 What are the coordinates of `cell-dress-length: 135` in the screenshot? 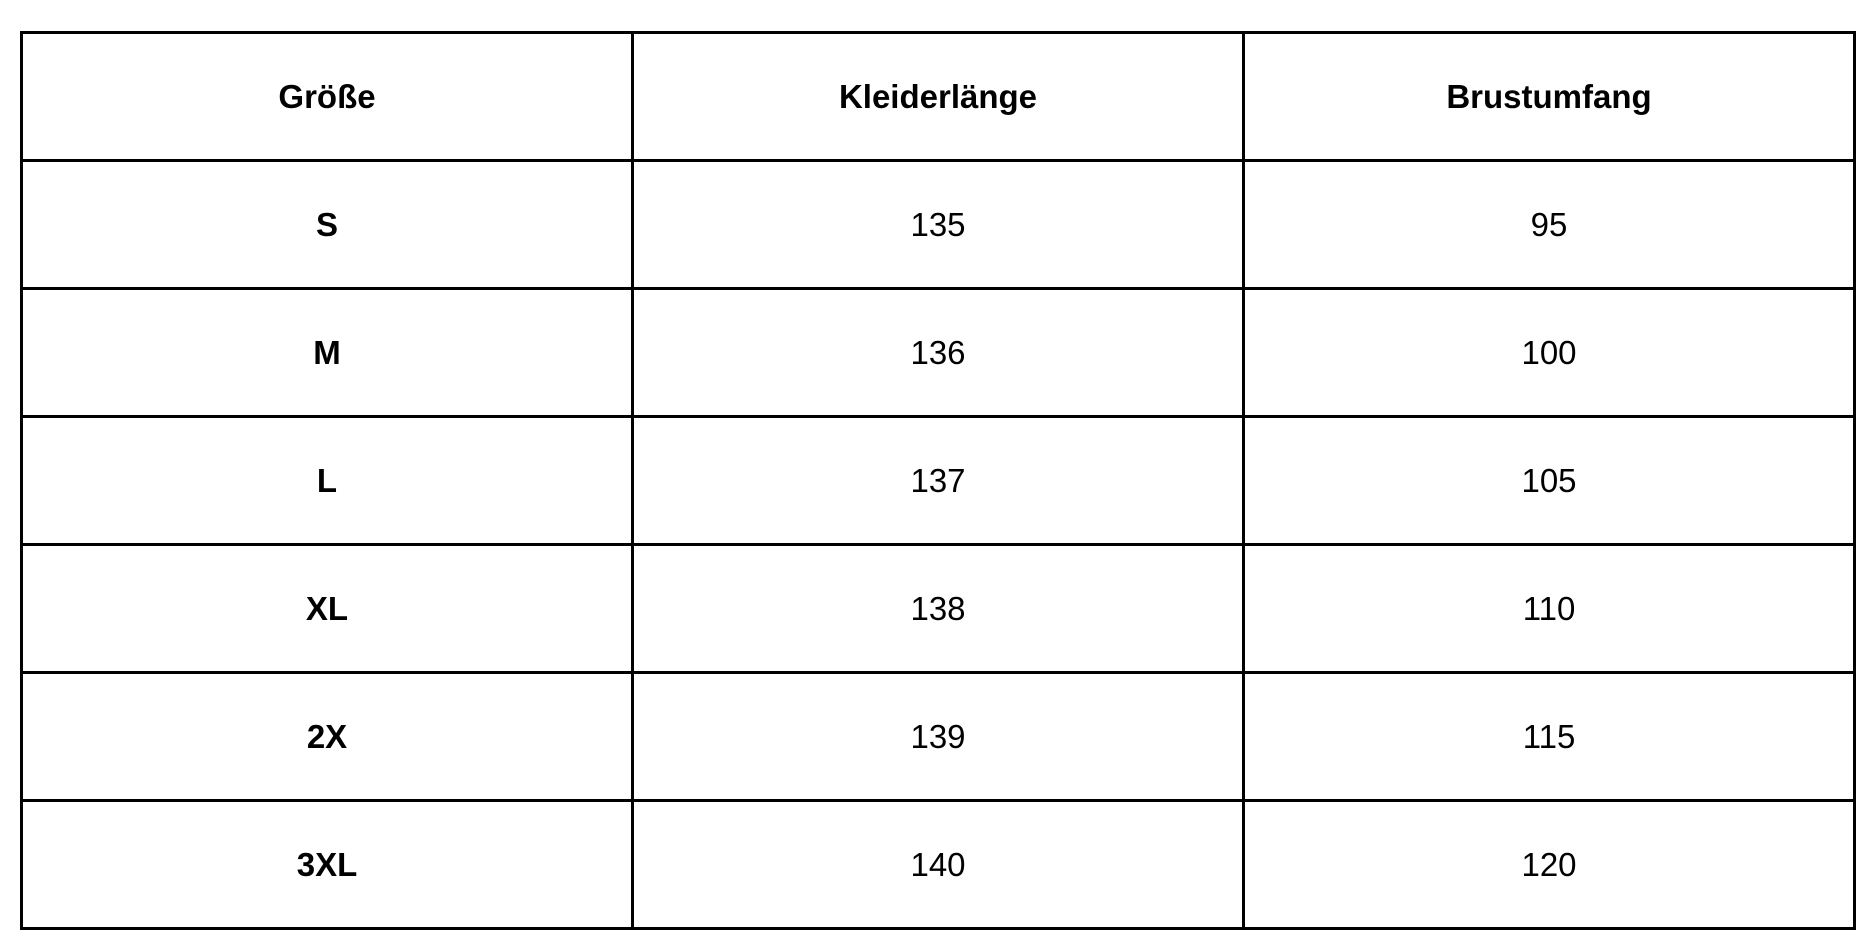 It's located at (938, 224).